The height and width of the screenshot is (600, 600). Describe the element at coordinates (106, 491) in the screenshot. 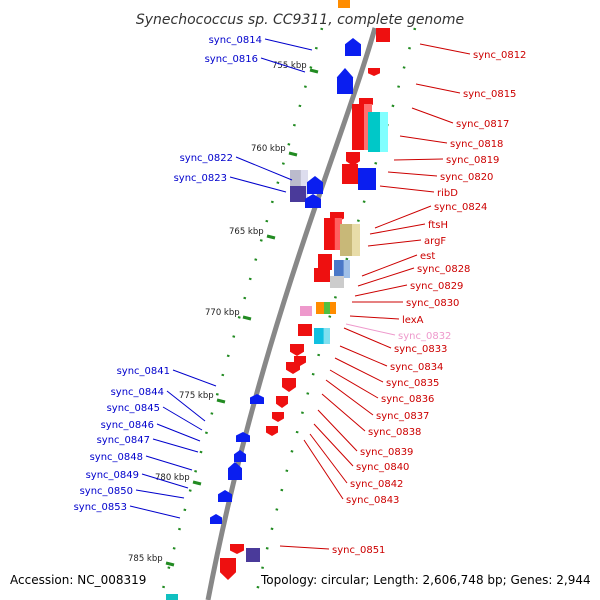

I see `label-sync-0850: sync_0850` at that location.